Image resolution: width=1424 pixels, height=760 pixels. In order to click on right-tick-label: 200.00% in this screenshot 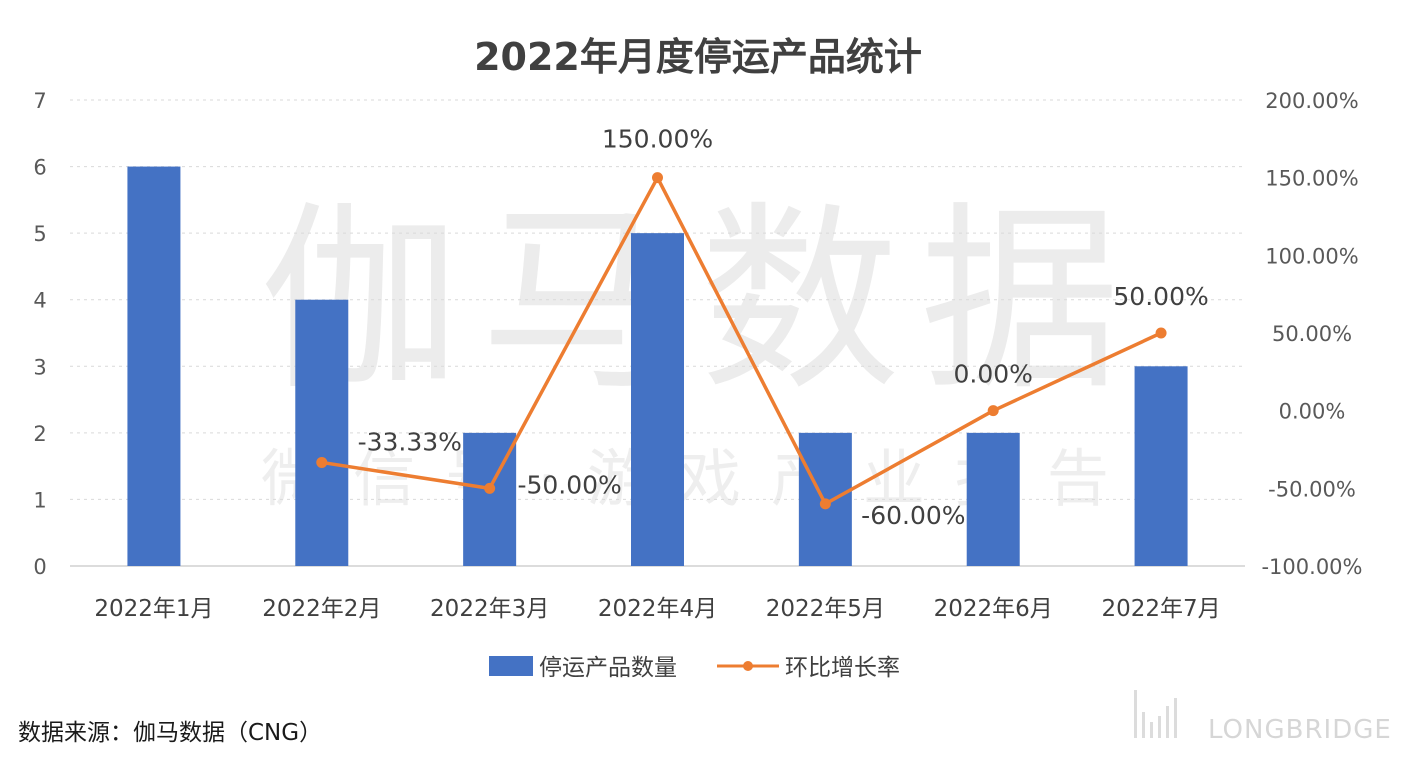, I will do `click(1311, 101)`.